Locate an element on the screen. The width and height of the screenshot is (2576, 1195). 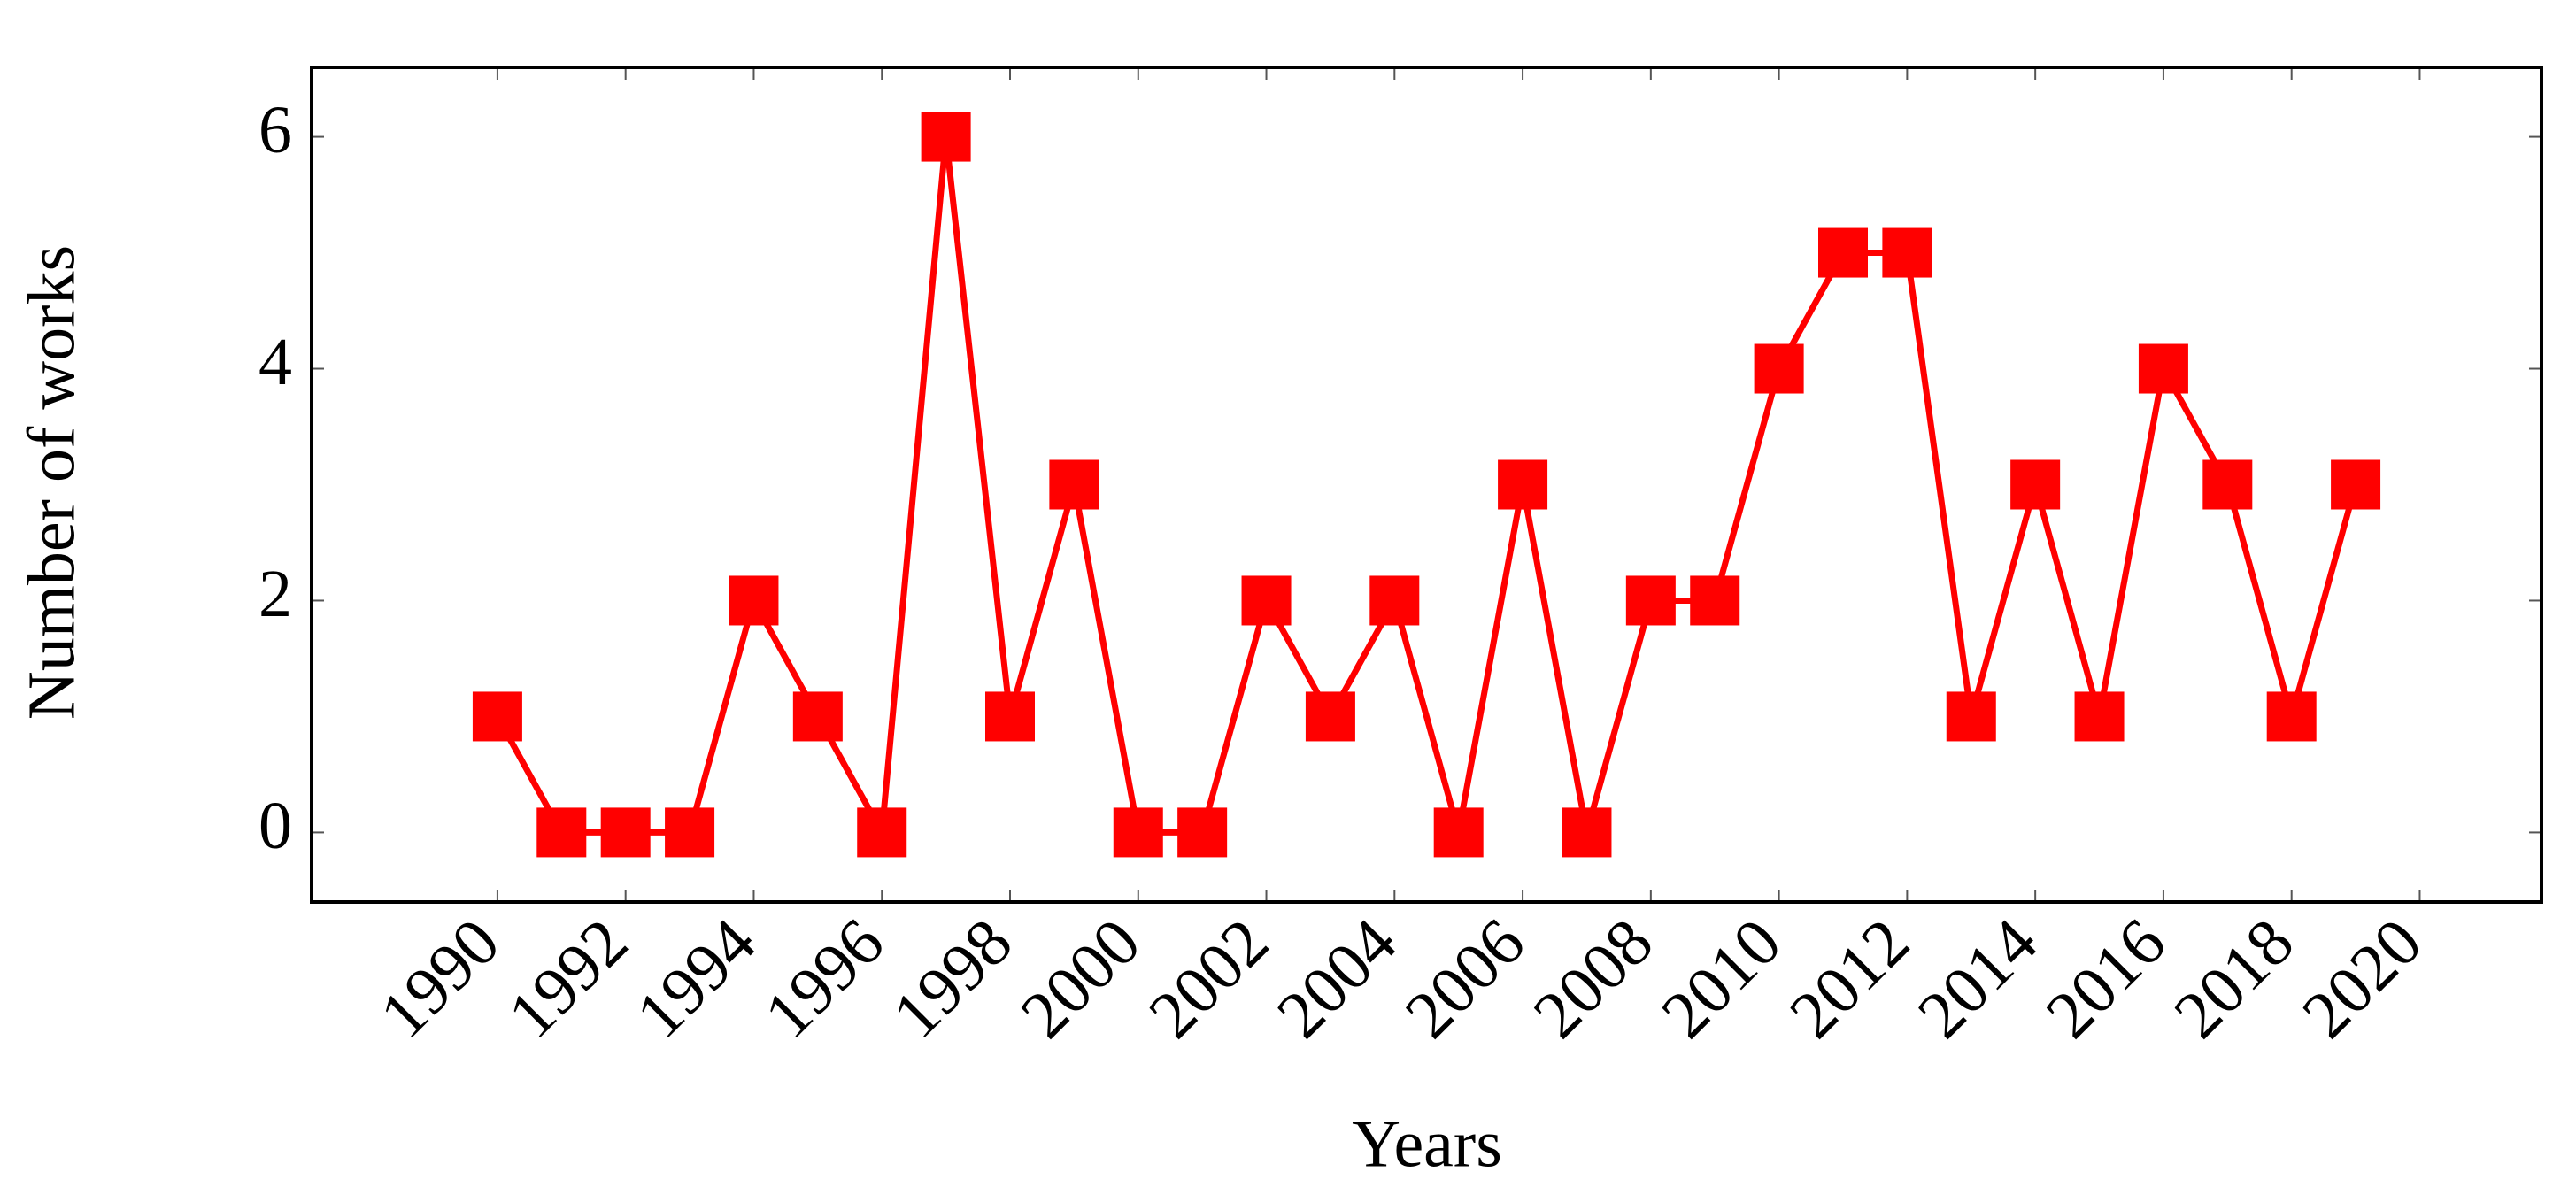
y-tick-label: 6 is located at coordinates (275, 130).